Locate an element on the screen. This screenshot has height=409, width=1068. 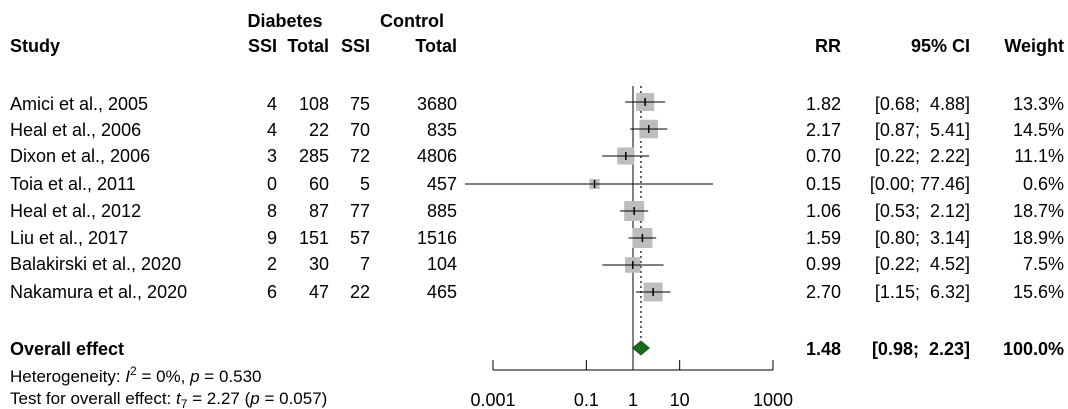
rr-value: 2.70 is located at coordinates (823, 292).